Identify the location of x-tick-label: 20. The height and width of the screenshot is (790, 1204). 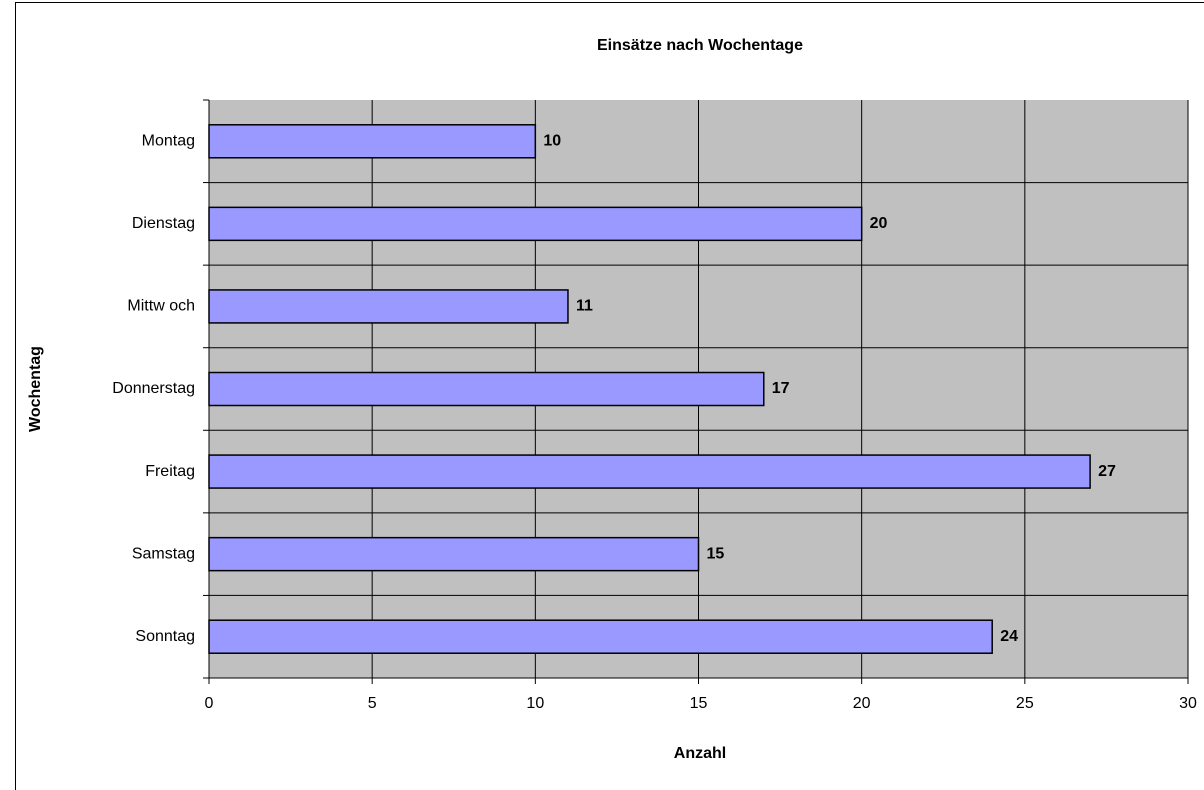
(862, 703).